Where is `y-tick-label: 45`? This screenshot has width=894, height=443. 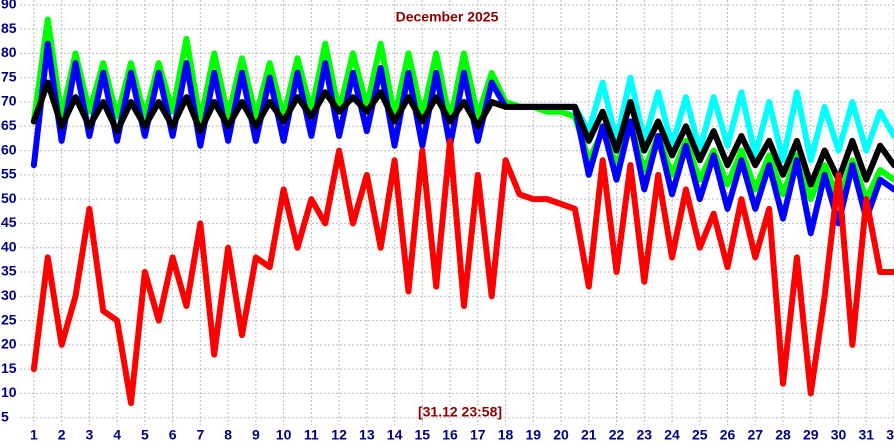
y-tick-label: 45 is located at coordinates (9, 222).